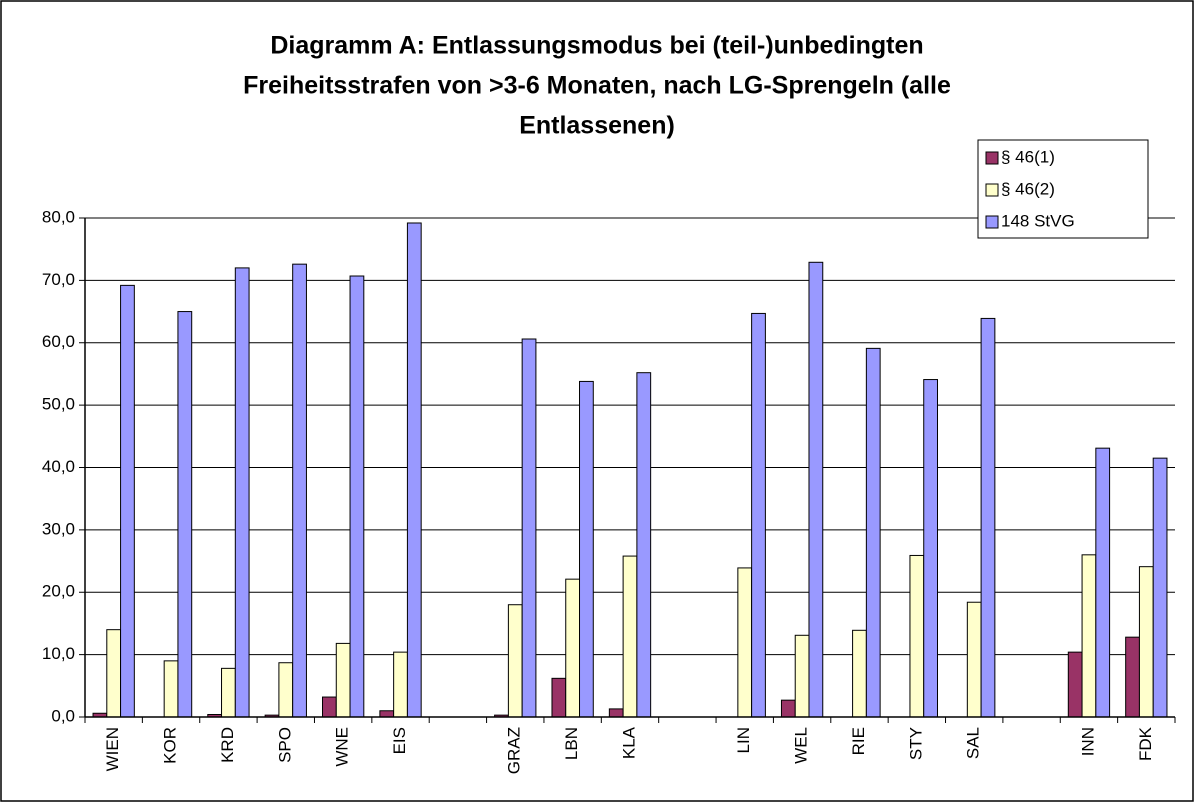 This screenshot has width=1195, height=803. I want to click on legend-label: 148 StVG, so click(1038, 220).